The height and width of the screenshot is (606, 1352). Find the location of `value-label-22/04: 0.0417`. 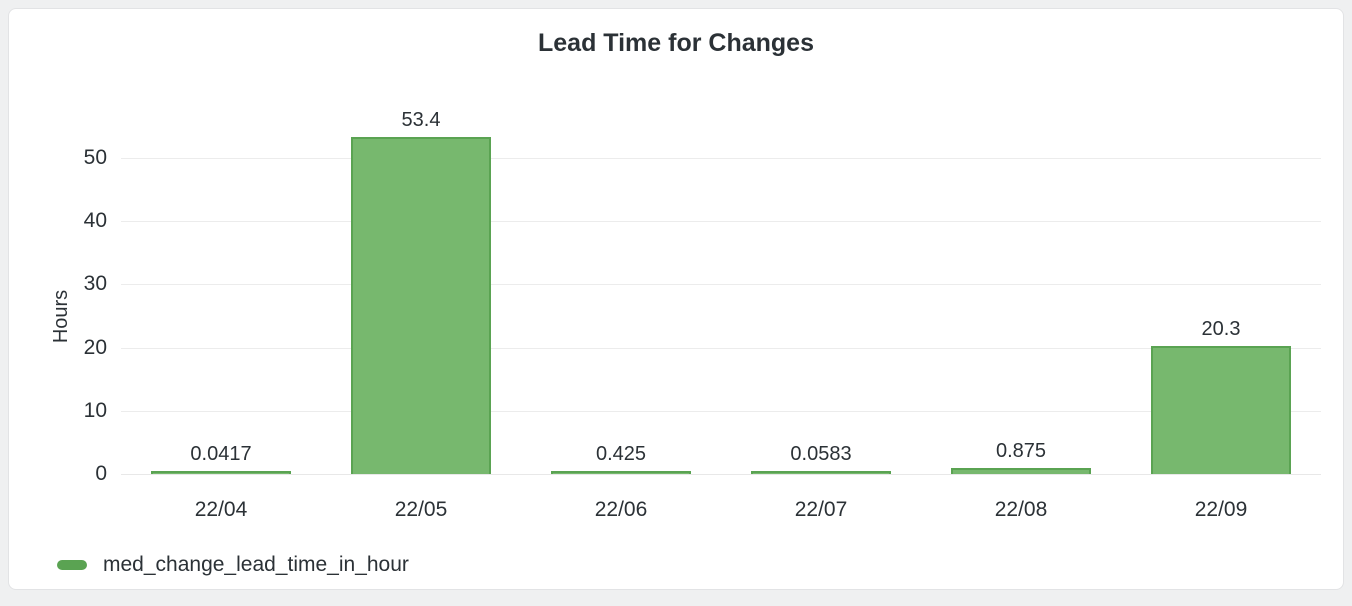

value-label-22/04: 0.0417 is located at coordinates (221, 454).